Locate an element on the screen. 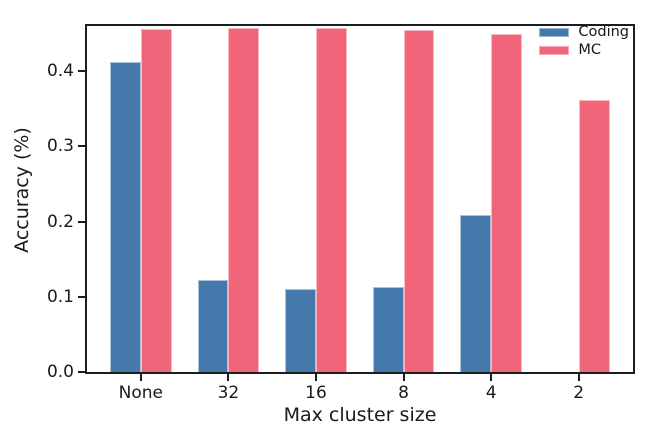  legend-item-coding: Coding is located at coordinates (584, 32).